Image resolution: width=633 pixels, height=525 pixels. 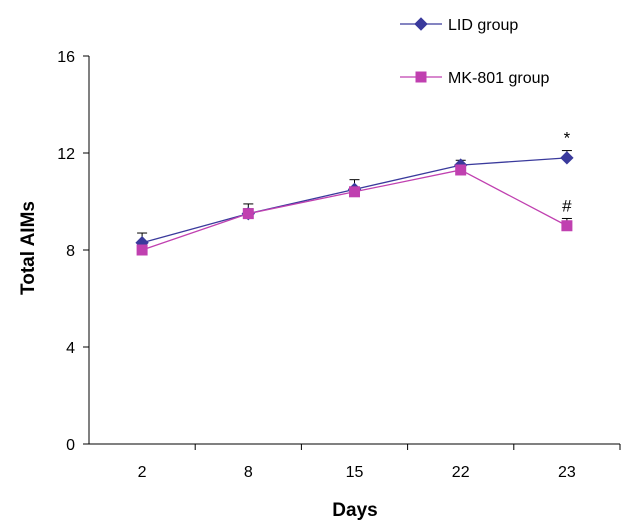 I want to click on series-line, so click(x=354, y=200).